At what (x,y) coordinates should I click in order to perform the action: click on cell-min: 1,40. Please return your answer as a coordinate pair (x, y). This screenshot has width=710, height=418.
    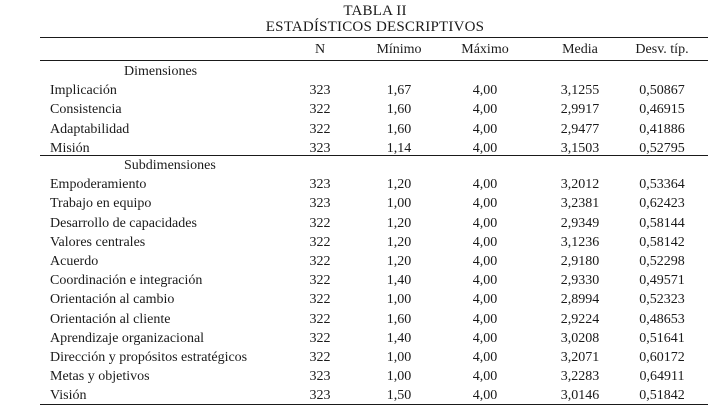
    Looking at the image, I should click on (399, 281).